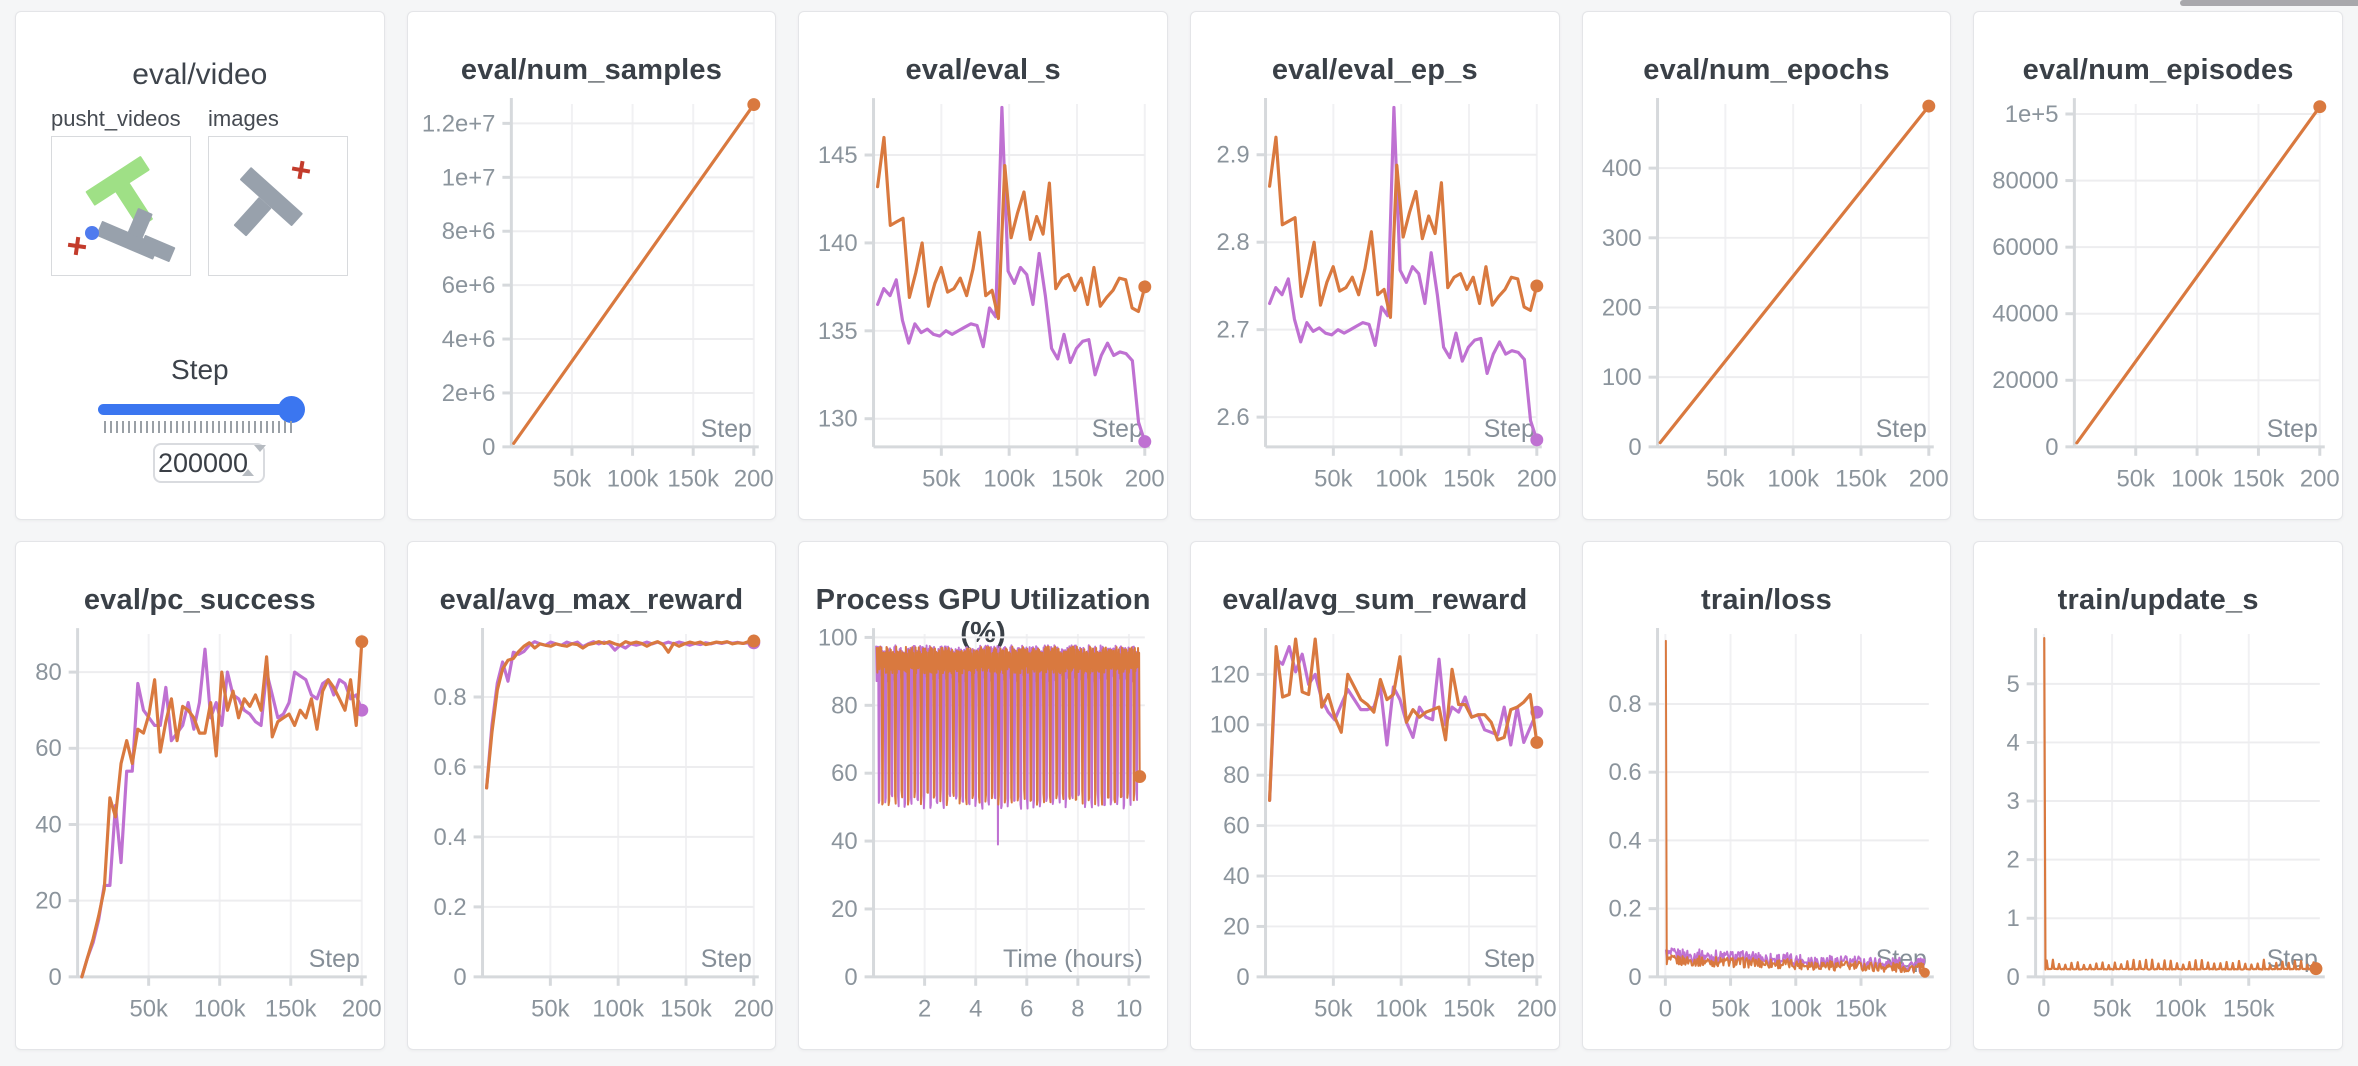 The height and width of the screenshot is (1066, 2358). Describe the element at coordinates (2026, 380) in the screenshot. I see `y-tick-label: 20000` at that location.